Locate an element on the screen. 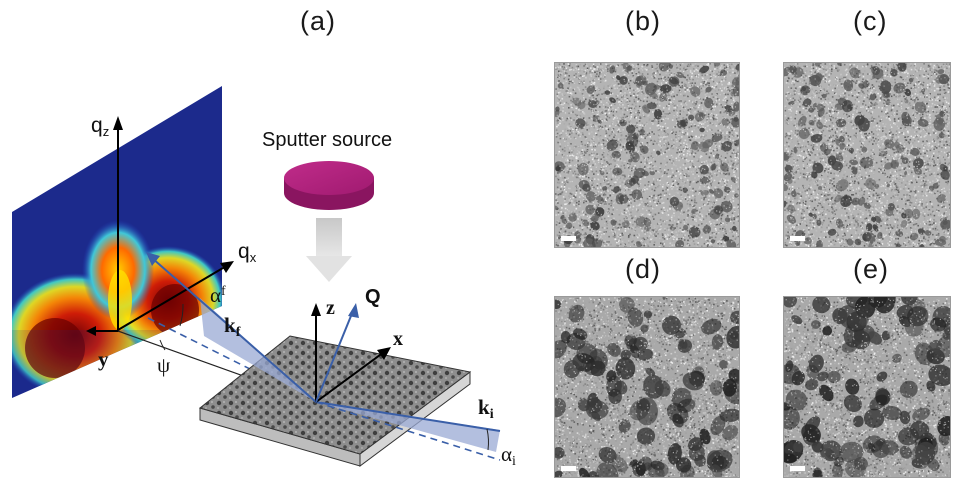  ki-beam is located at coordinates (408, 416).